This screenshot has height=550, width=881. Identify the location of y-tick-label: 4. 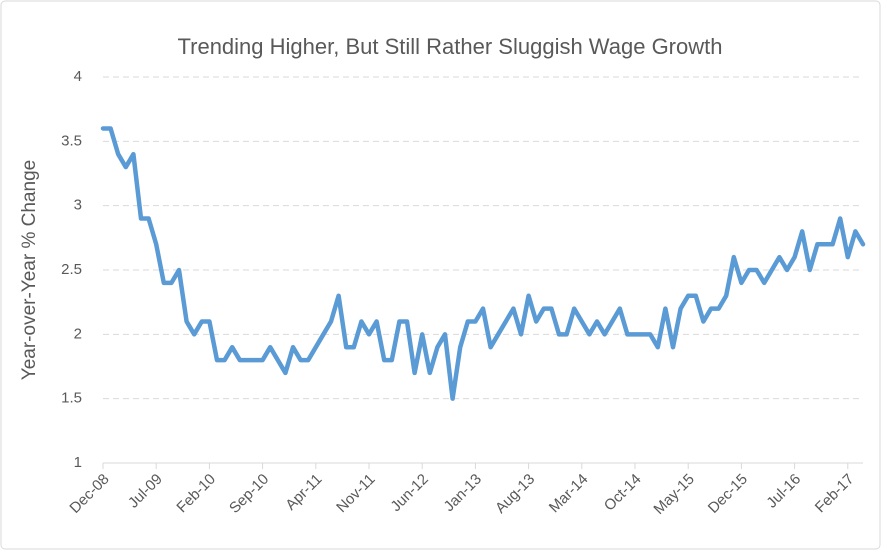
(78, 76).